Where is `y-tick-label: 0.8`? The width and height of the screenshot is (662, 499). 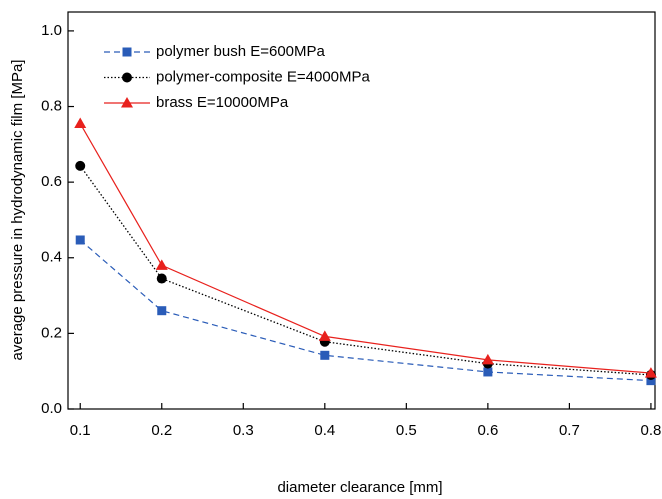 y-tick-label: 0.8 is located at coordinates (51, 105).